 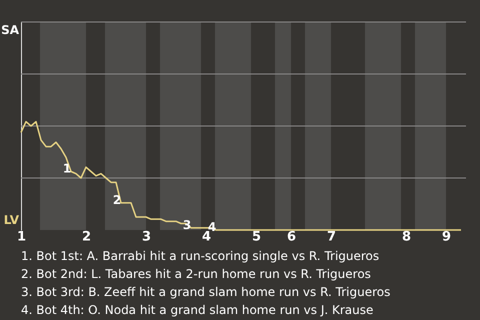 What do you see at coordinates (87, 237) in the screenshot?
I see `x-tick-label: 2` at bounding box center [87, 237].